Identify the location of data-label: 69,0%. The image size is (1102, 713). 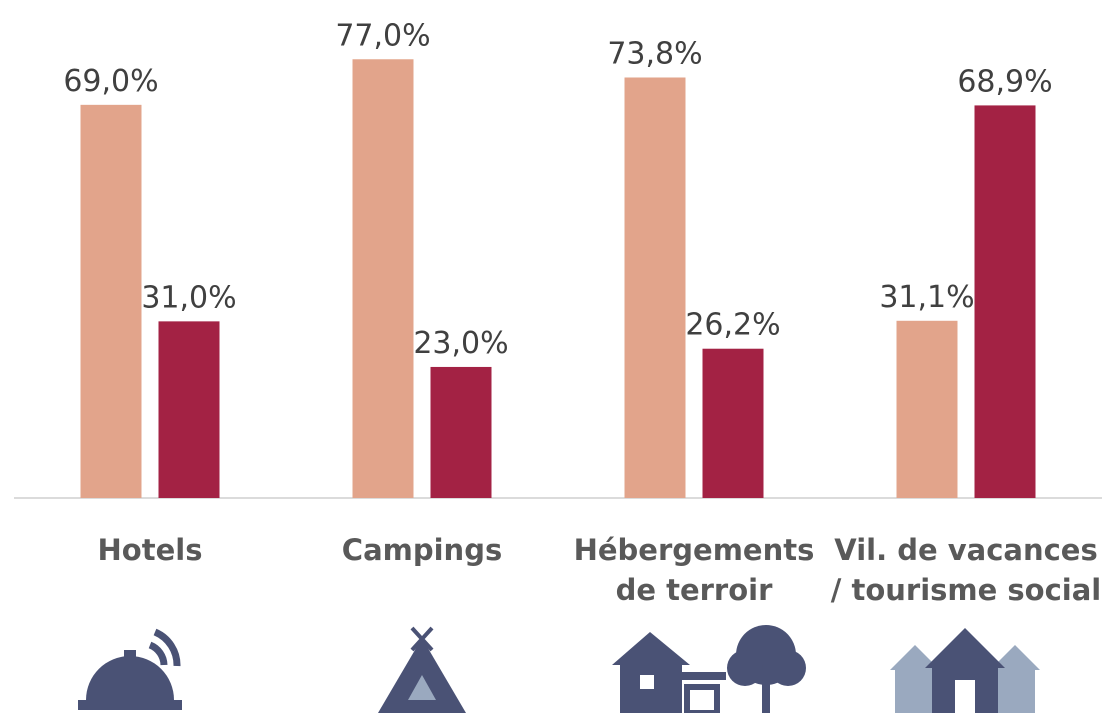
(110, 81).